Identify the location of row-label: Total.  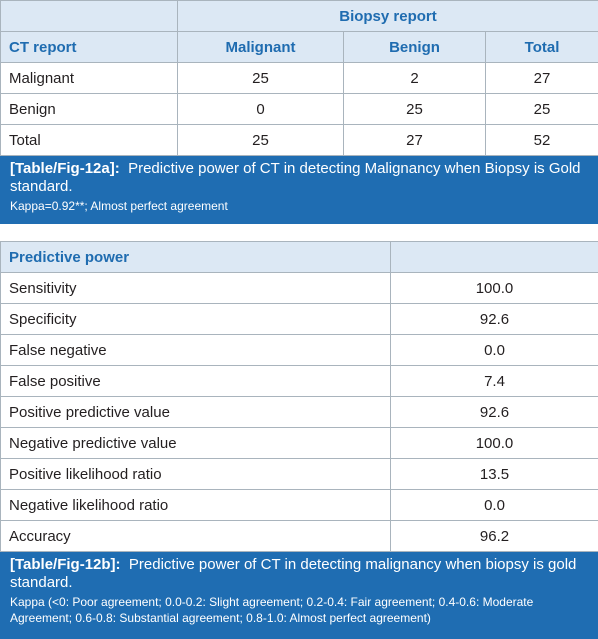
(89, 140).